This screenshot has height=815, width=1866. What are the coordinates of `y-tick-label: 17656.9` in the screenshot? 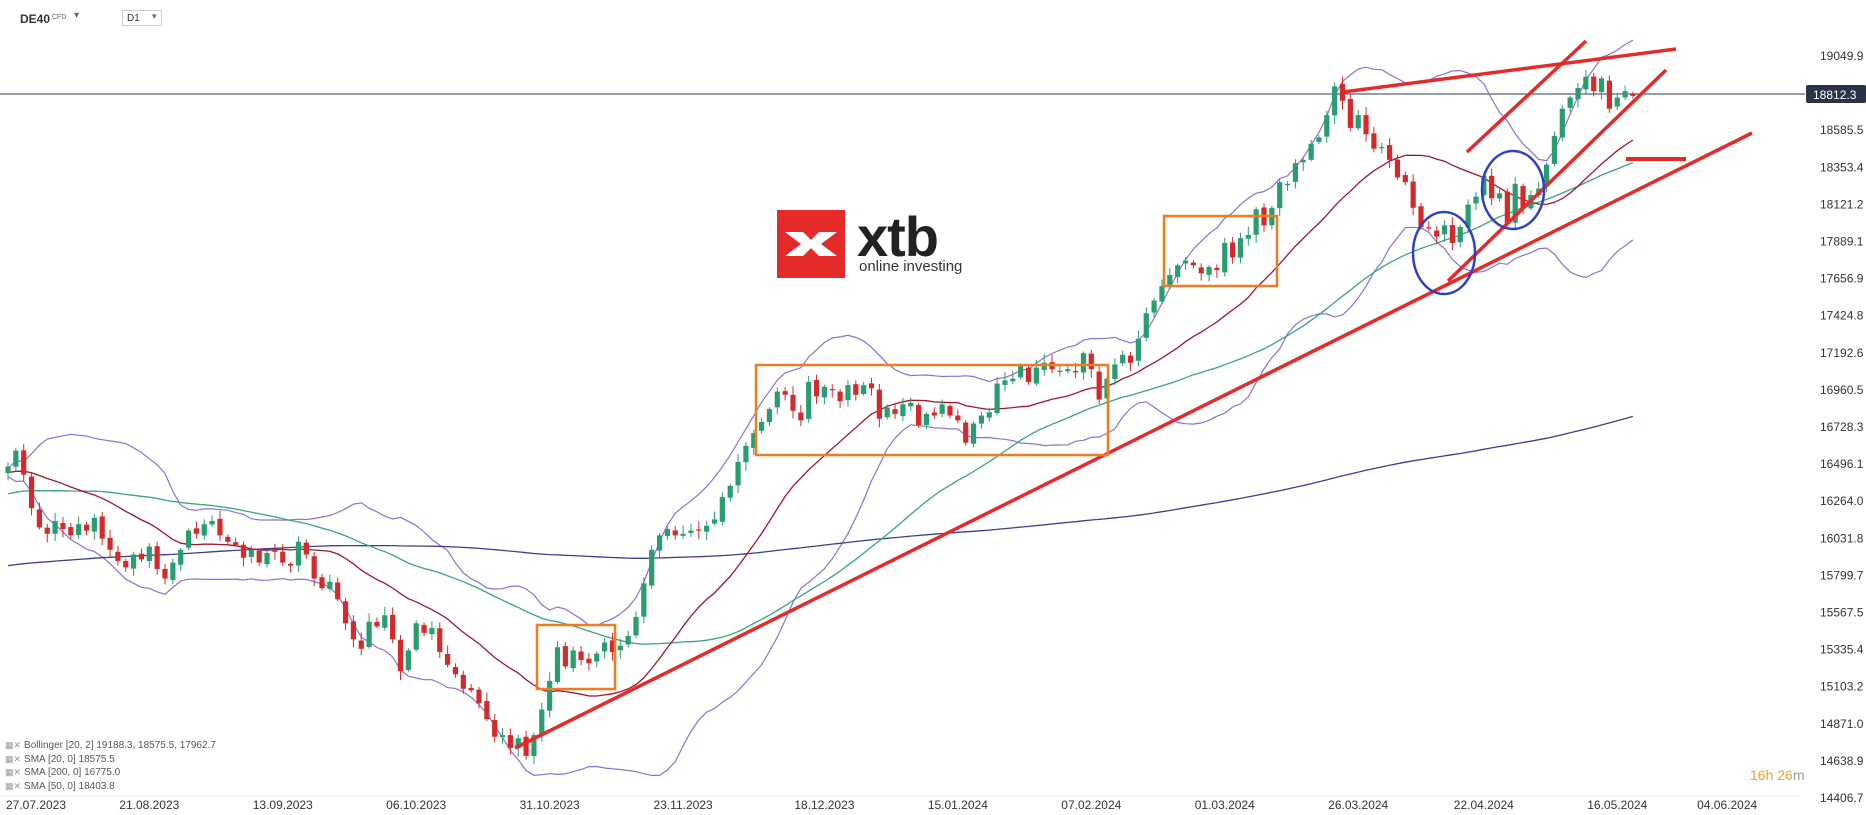 It's located at (1842, 279).